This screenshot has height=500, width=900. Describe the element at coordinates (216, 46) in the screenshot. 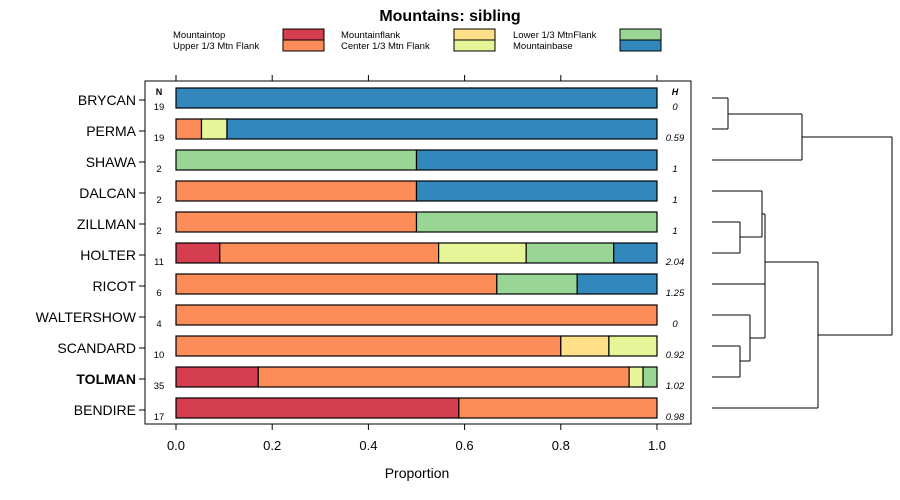

I see `legend-label: Upper 1/3 Mtn Flank` at that location.